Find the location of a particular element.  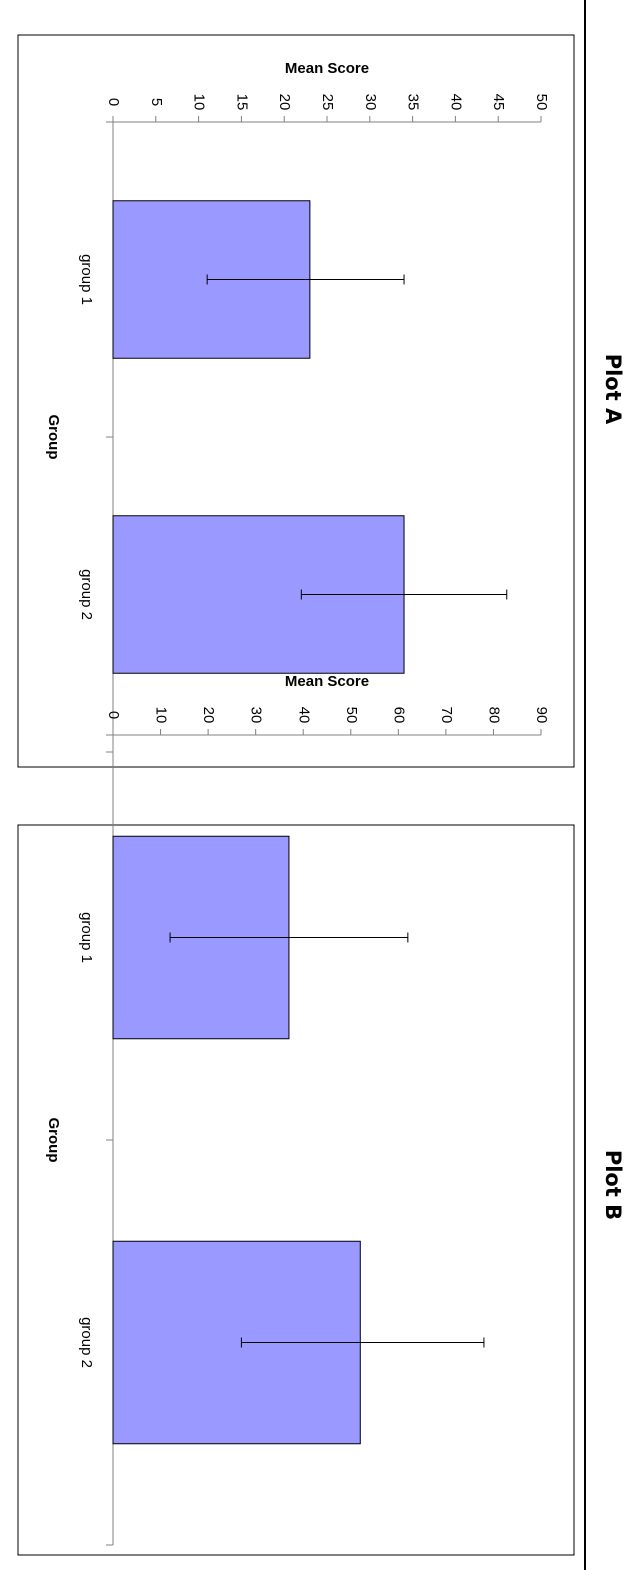

value-tick-label: 35 is located at coordinates (413, 102).